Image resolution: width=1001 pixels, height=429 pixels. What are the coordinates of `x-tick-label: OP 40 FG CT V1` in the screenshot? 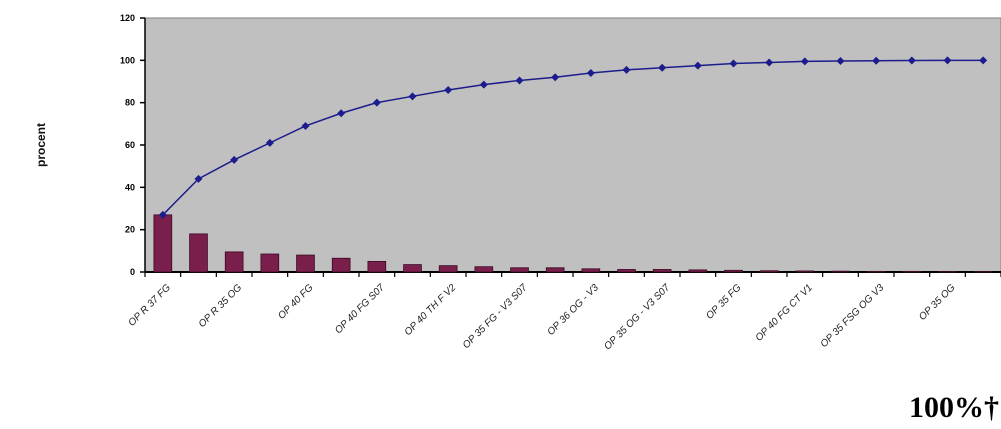 It's located at (784, 312).